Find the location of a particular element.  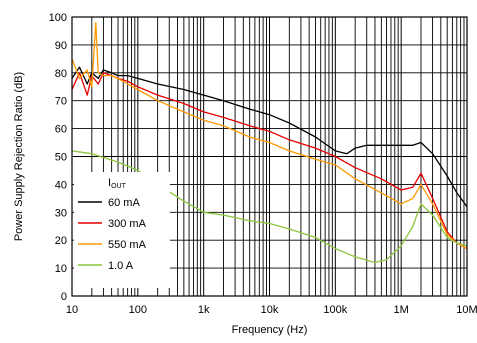

legend-title: IOUT is located at coordinates (117, 183).